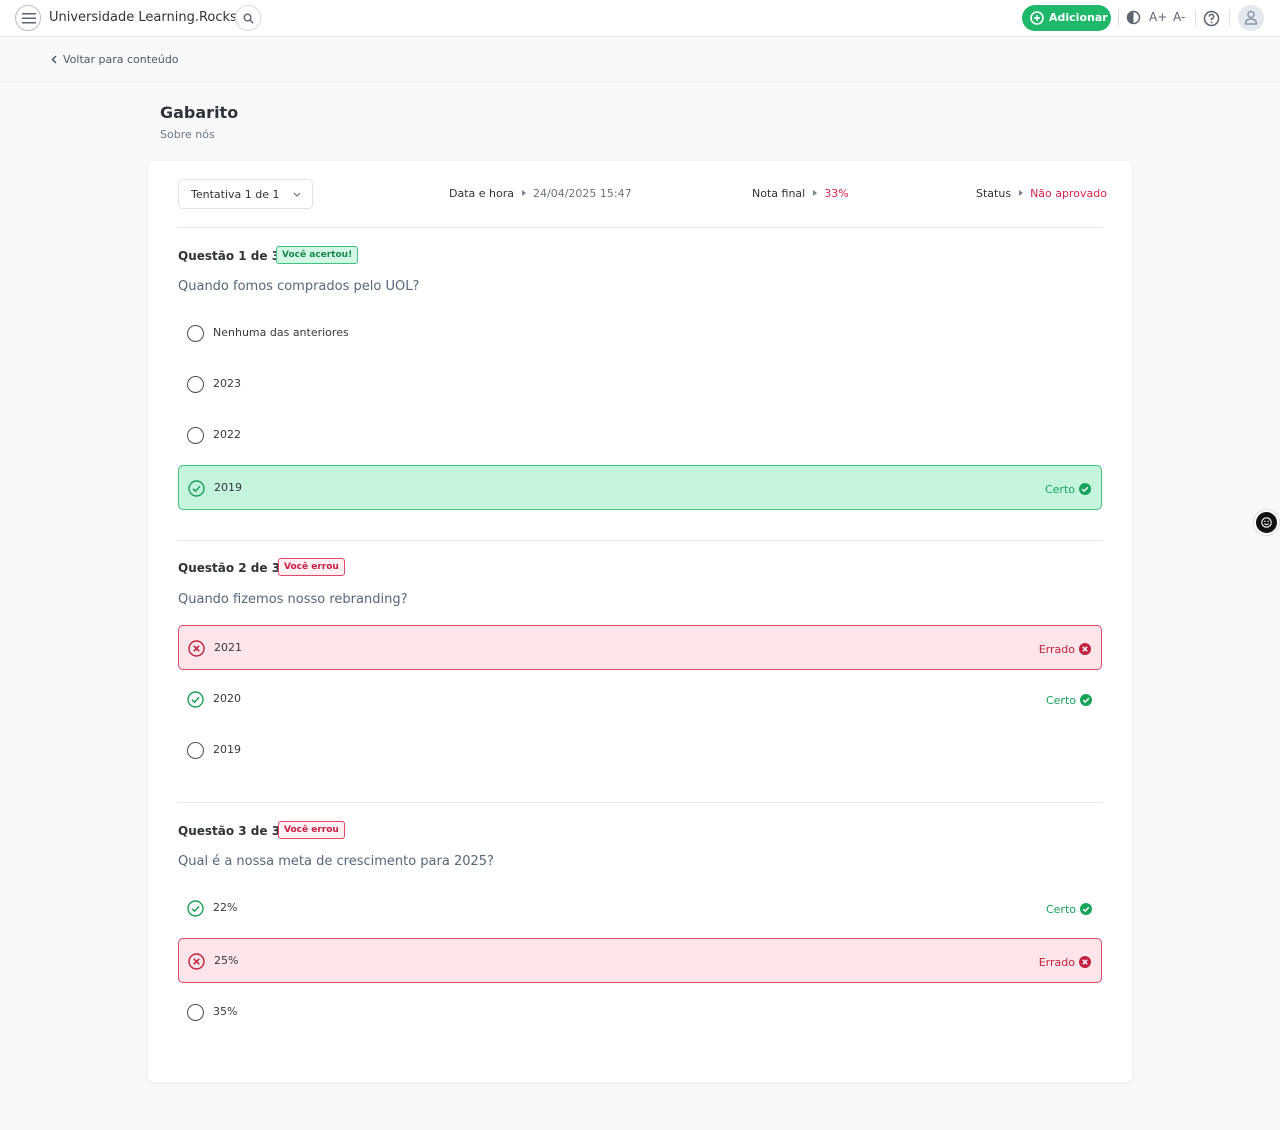 The height and width of the screenshot is (1130, 1280). What do you see at coordinates (229, 831) in the screenshot?
I see `question-label: Questão 3 de 3` at bounding box center [229, 831].